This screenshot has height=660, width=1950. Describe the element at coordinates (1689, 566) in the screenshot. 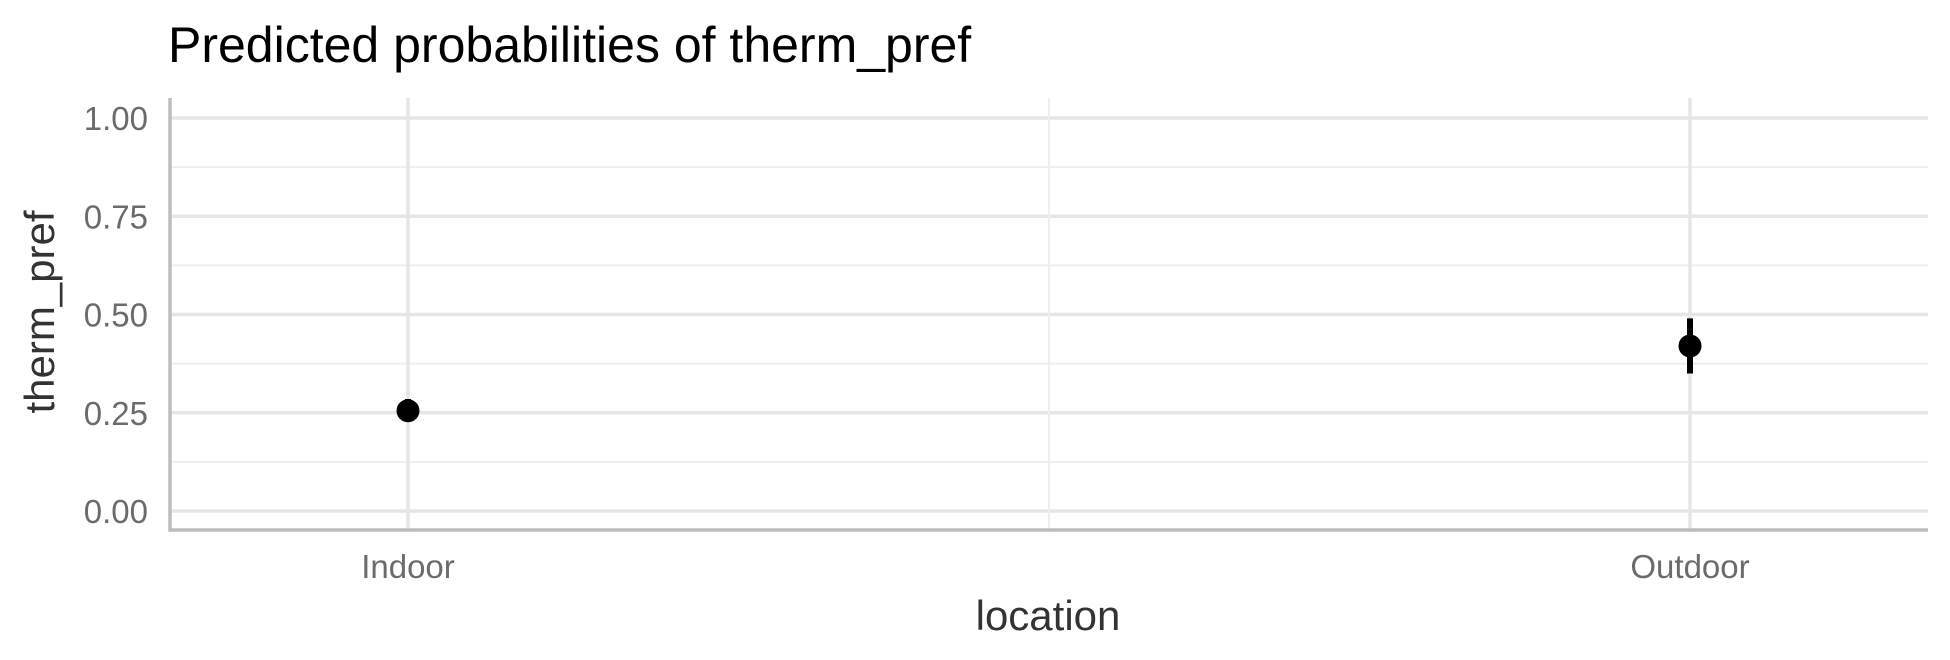

I see `x-tick-label: Outdoor` at that location.